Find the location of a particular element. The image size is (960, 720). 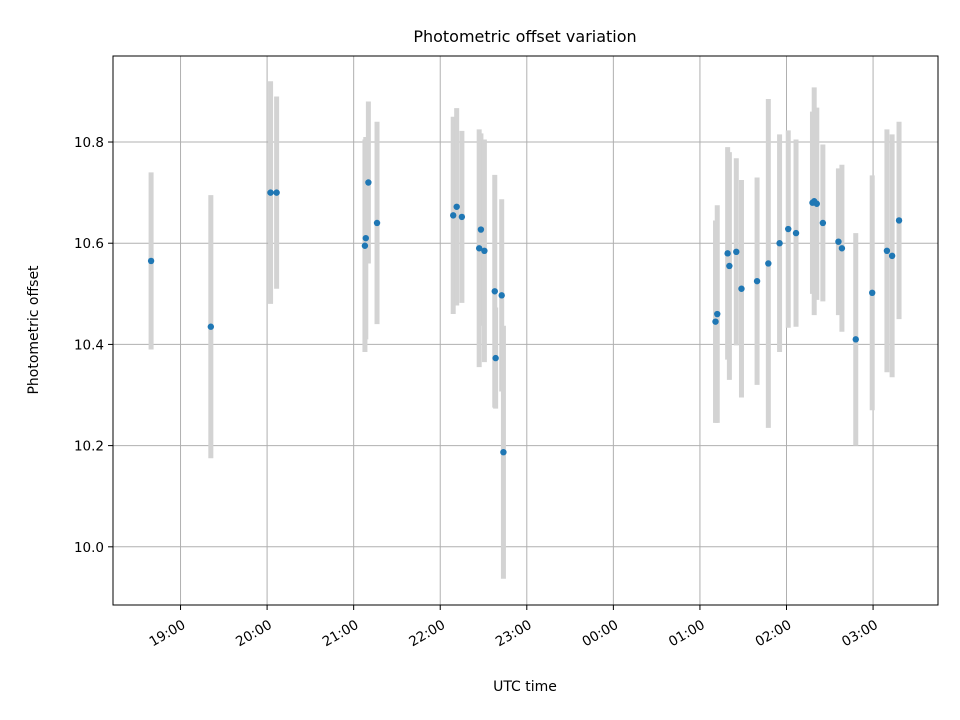

x-tick-label: 01:00 is located at coordinates (687, 633).